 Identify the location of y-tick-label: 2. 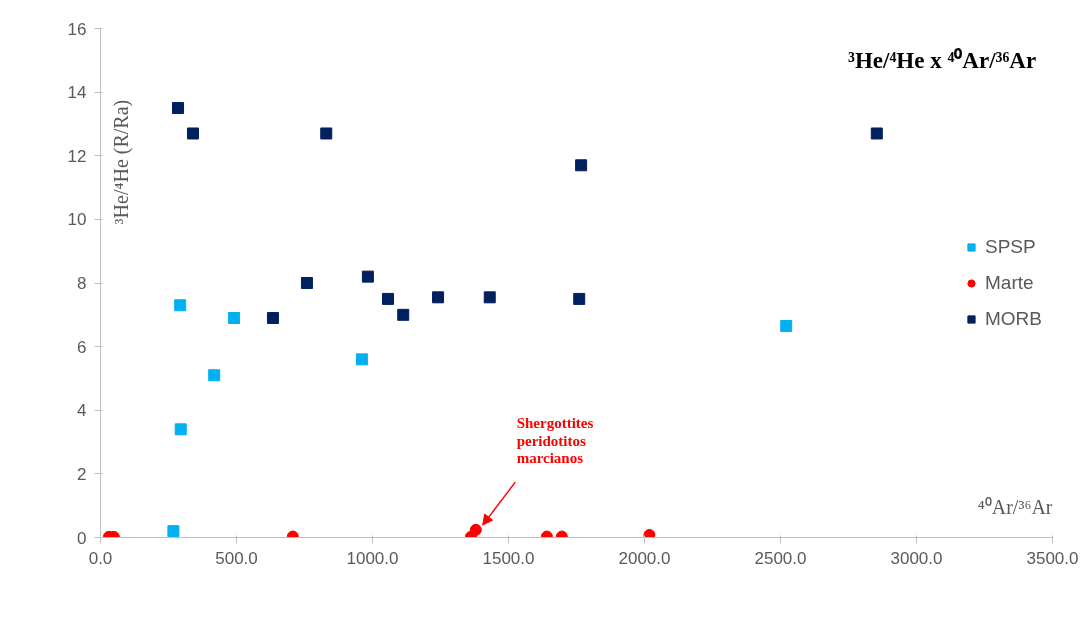
(82, 474).